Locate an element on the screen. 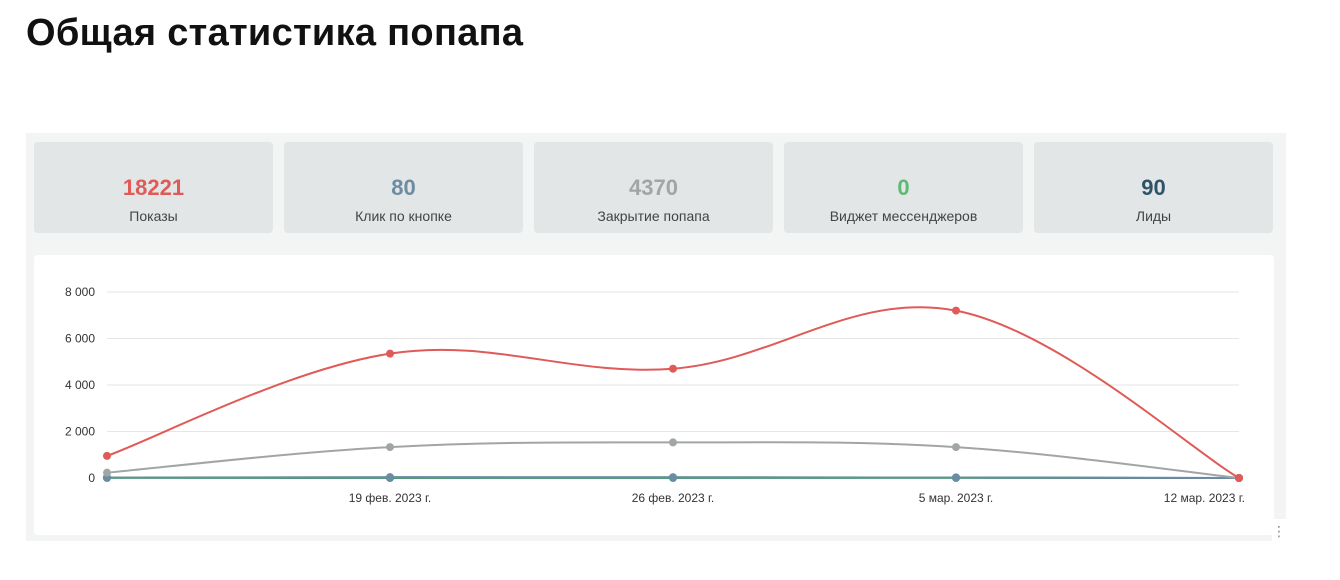  series-line is located at coordinates (673, 460).